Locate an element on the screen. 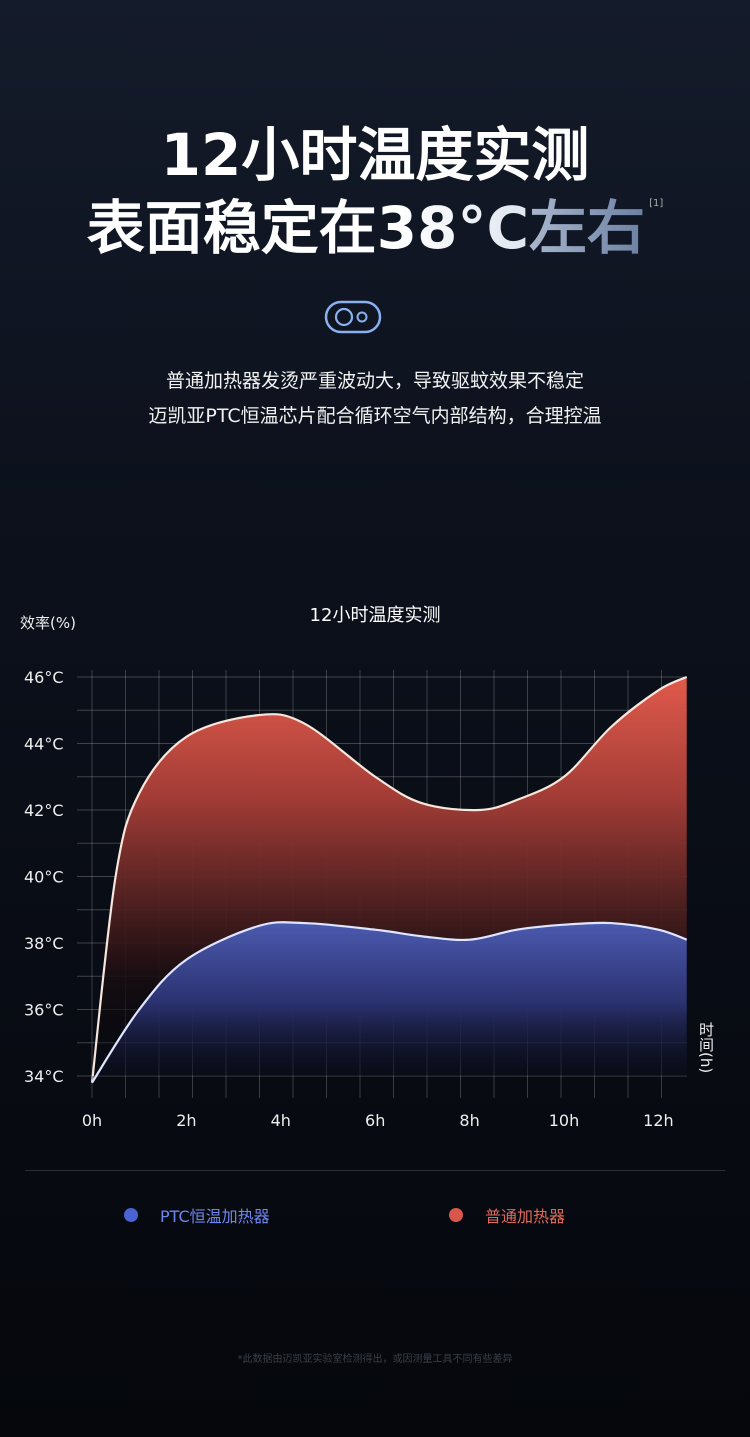 The width and height of the screenshot is (750, 1437). y-tick-label: 44°C is located at coordinates (44, 744).